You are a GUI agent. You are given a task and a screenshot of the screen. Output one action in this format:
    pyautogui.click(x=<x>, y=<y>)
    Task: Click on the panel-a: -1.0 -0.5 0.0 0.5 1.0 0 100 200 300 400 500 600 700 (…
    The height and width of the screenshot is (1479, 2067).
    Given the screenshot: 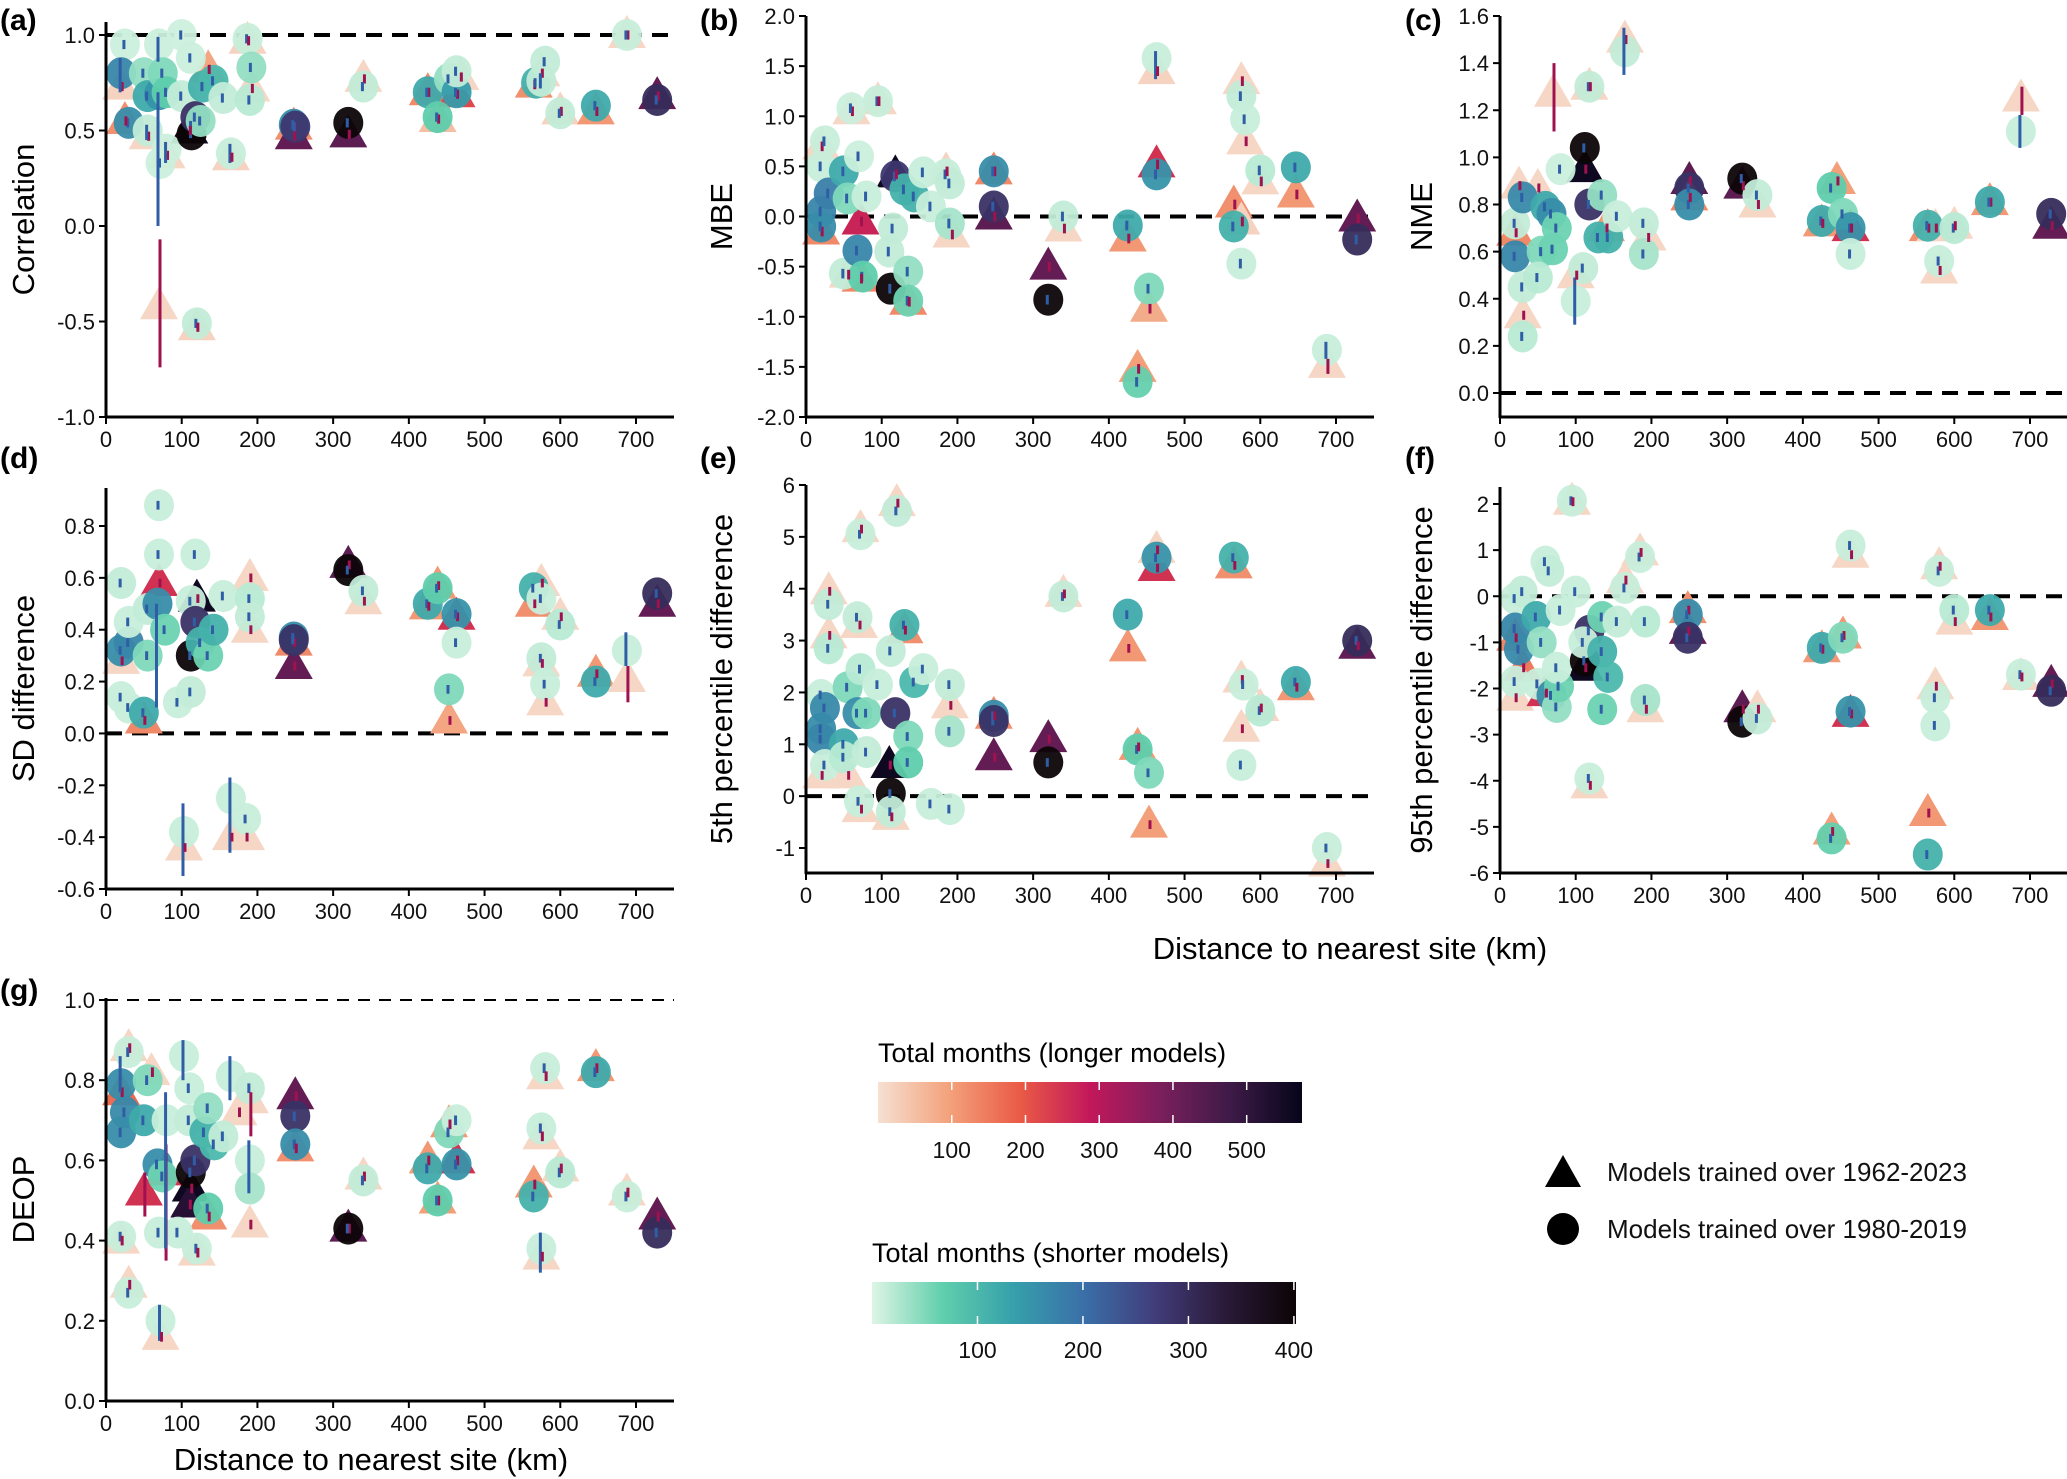 What is the action you would take?
    pyautogui.click(x=338, y=228)
    